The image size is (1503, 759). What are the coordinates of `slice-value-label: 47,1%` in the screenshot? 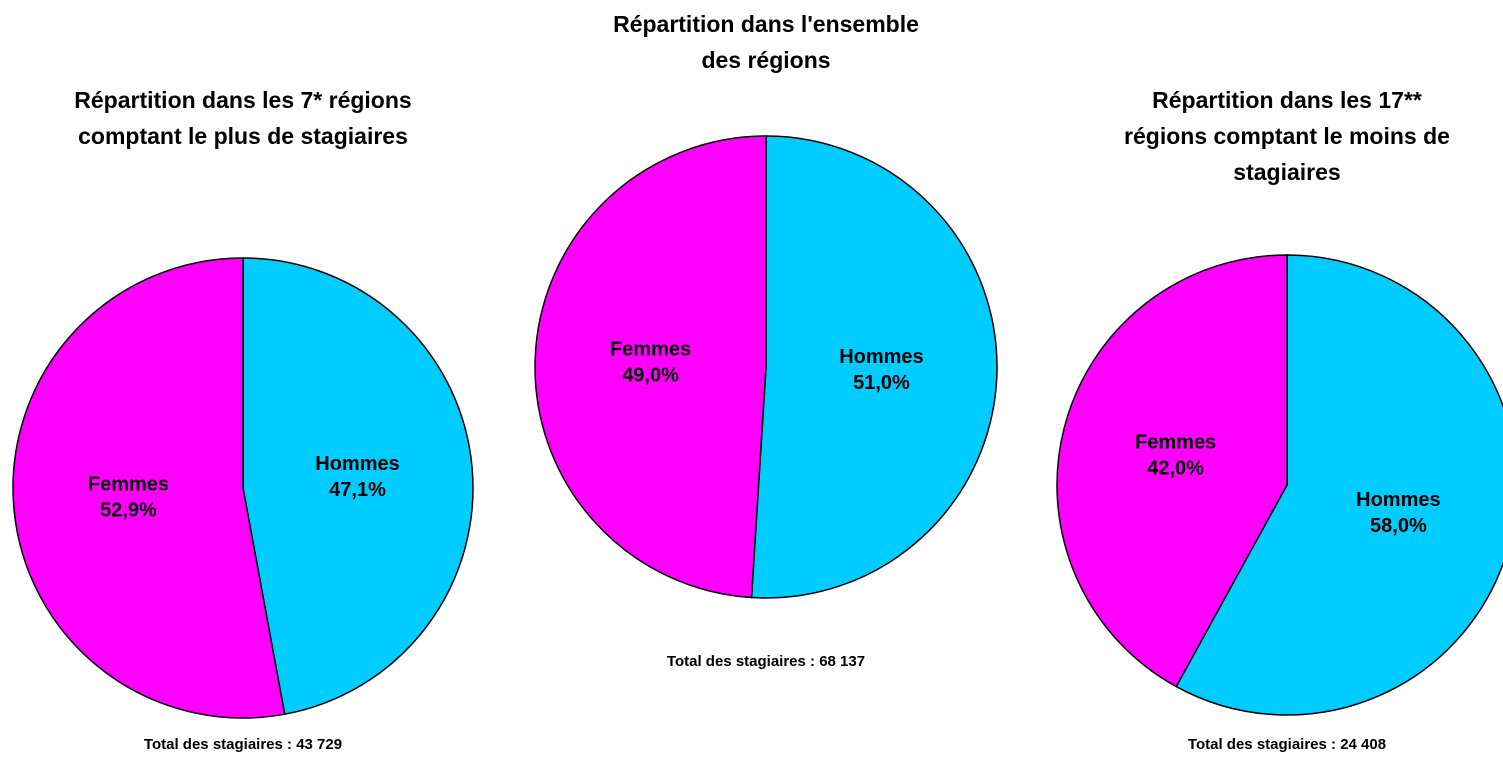 It's located at (357, 490).